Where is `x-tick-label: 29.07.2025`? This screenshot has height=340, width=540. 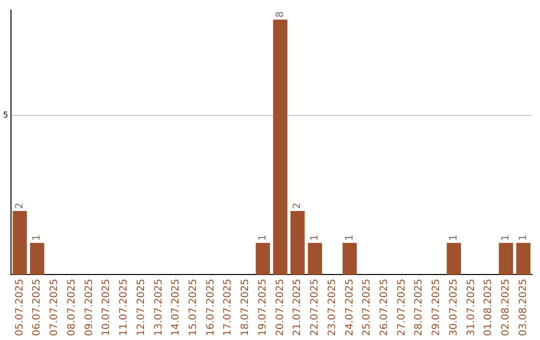 x-tick-label: 29.07.2025 is located at coordinates (436, 307).